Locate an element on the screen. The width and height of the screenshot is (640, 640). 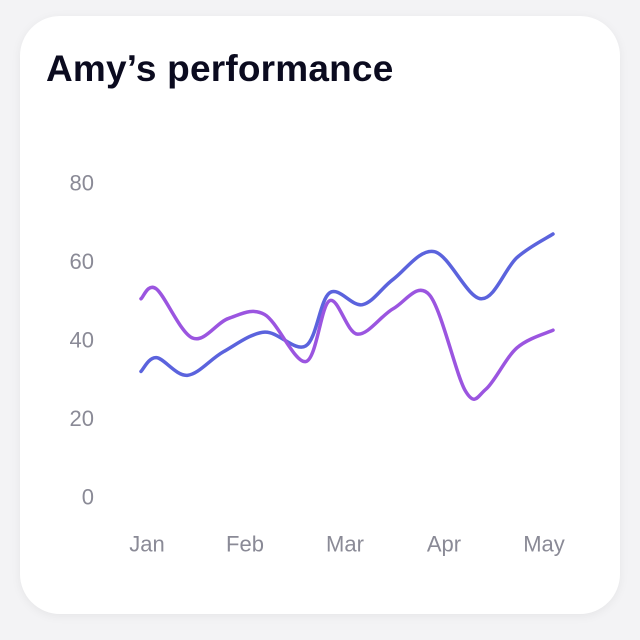
y-axis-ticks: 0 20 40 60 80 is located at coordinates (82, 340).